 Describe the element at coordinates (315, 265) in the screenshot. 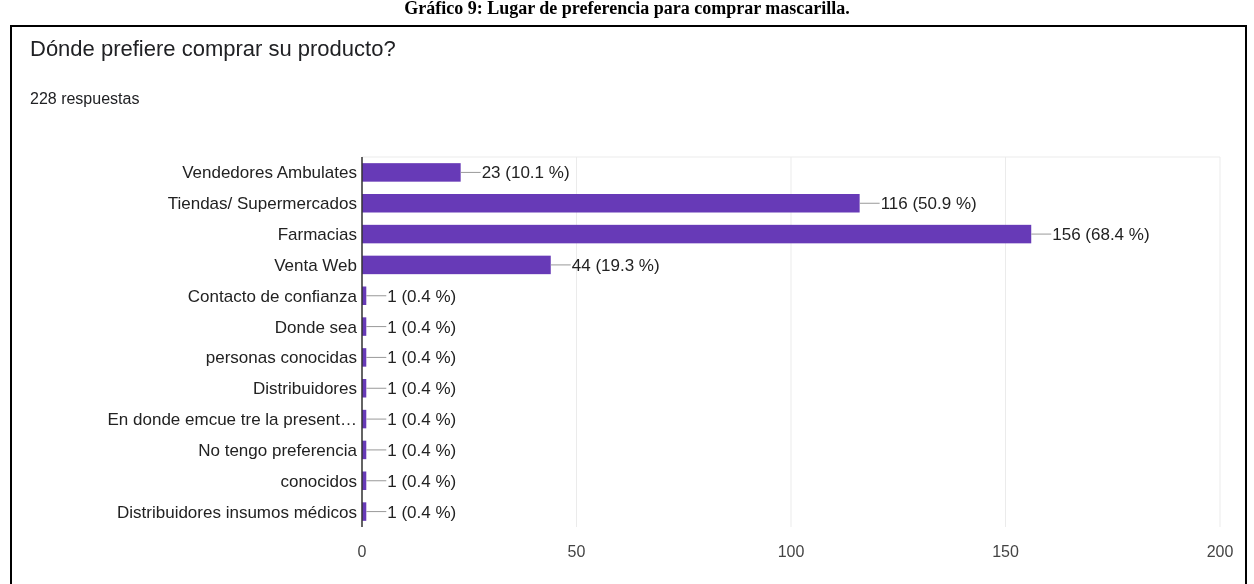

I see `y-tick-label: Venta Web` at that location.